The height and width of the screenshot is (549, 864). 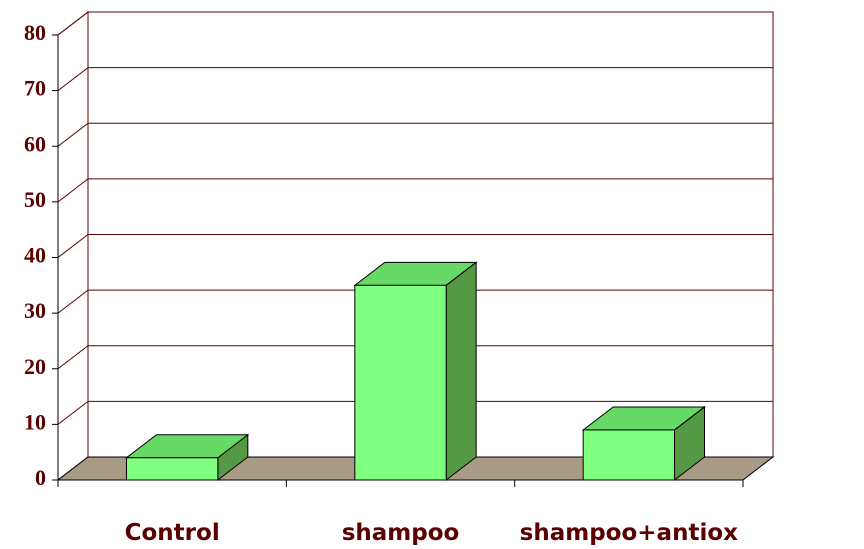 I want to click on y-tick-label: 40, so click(x=35, y=255).